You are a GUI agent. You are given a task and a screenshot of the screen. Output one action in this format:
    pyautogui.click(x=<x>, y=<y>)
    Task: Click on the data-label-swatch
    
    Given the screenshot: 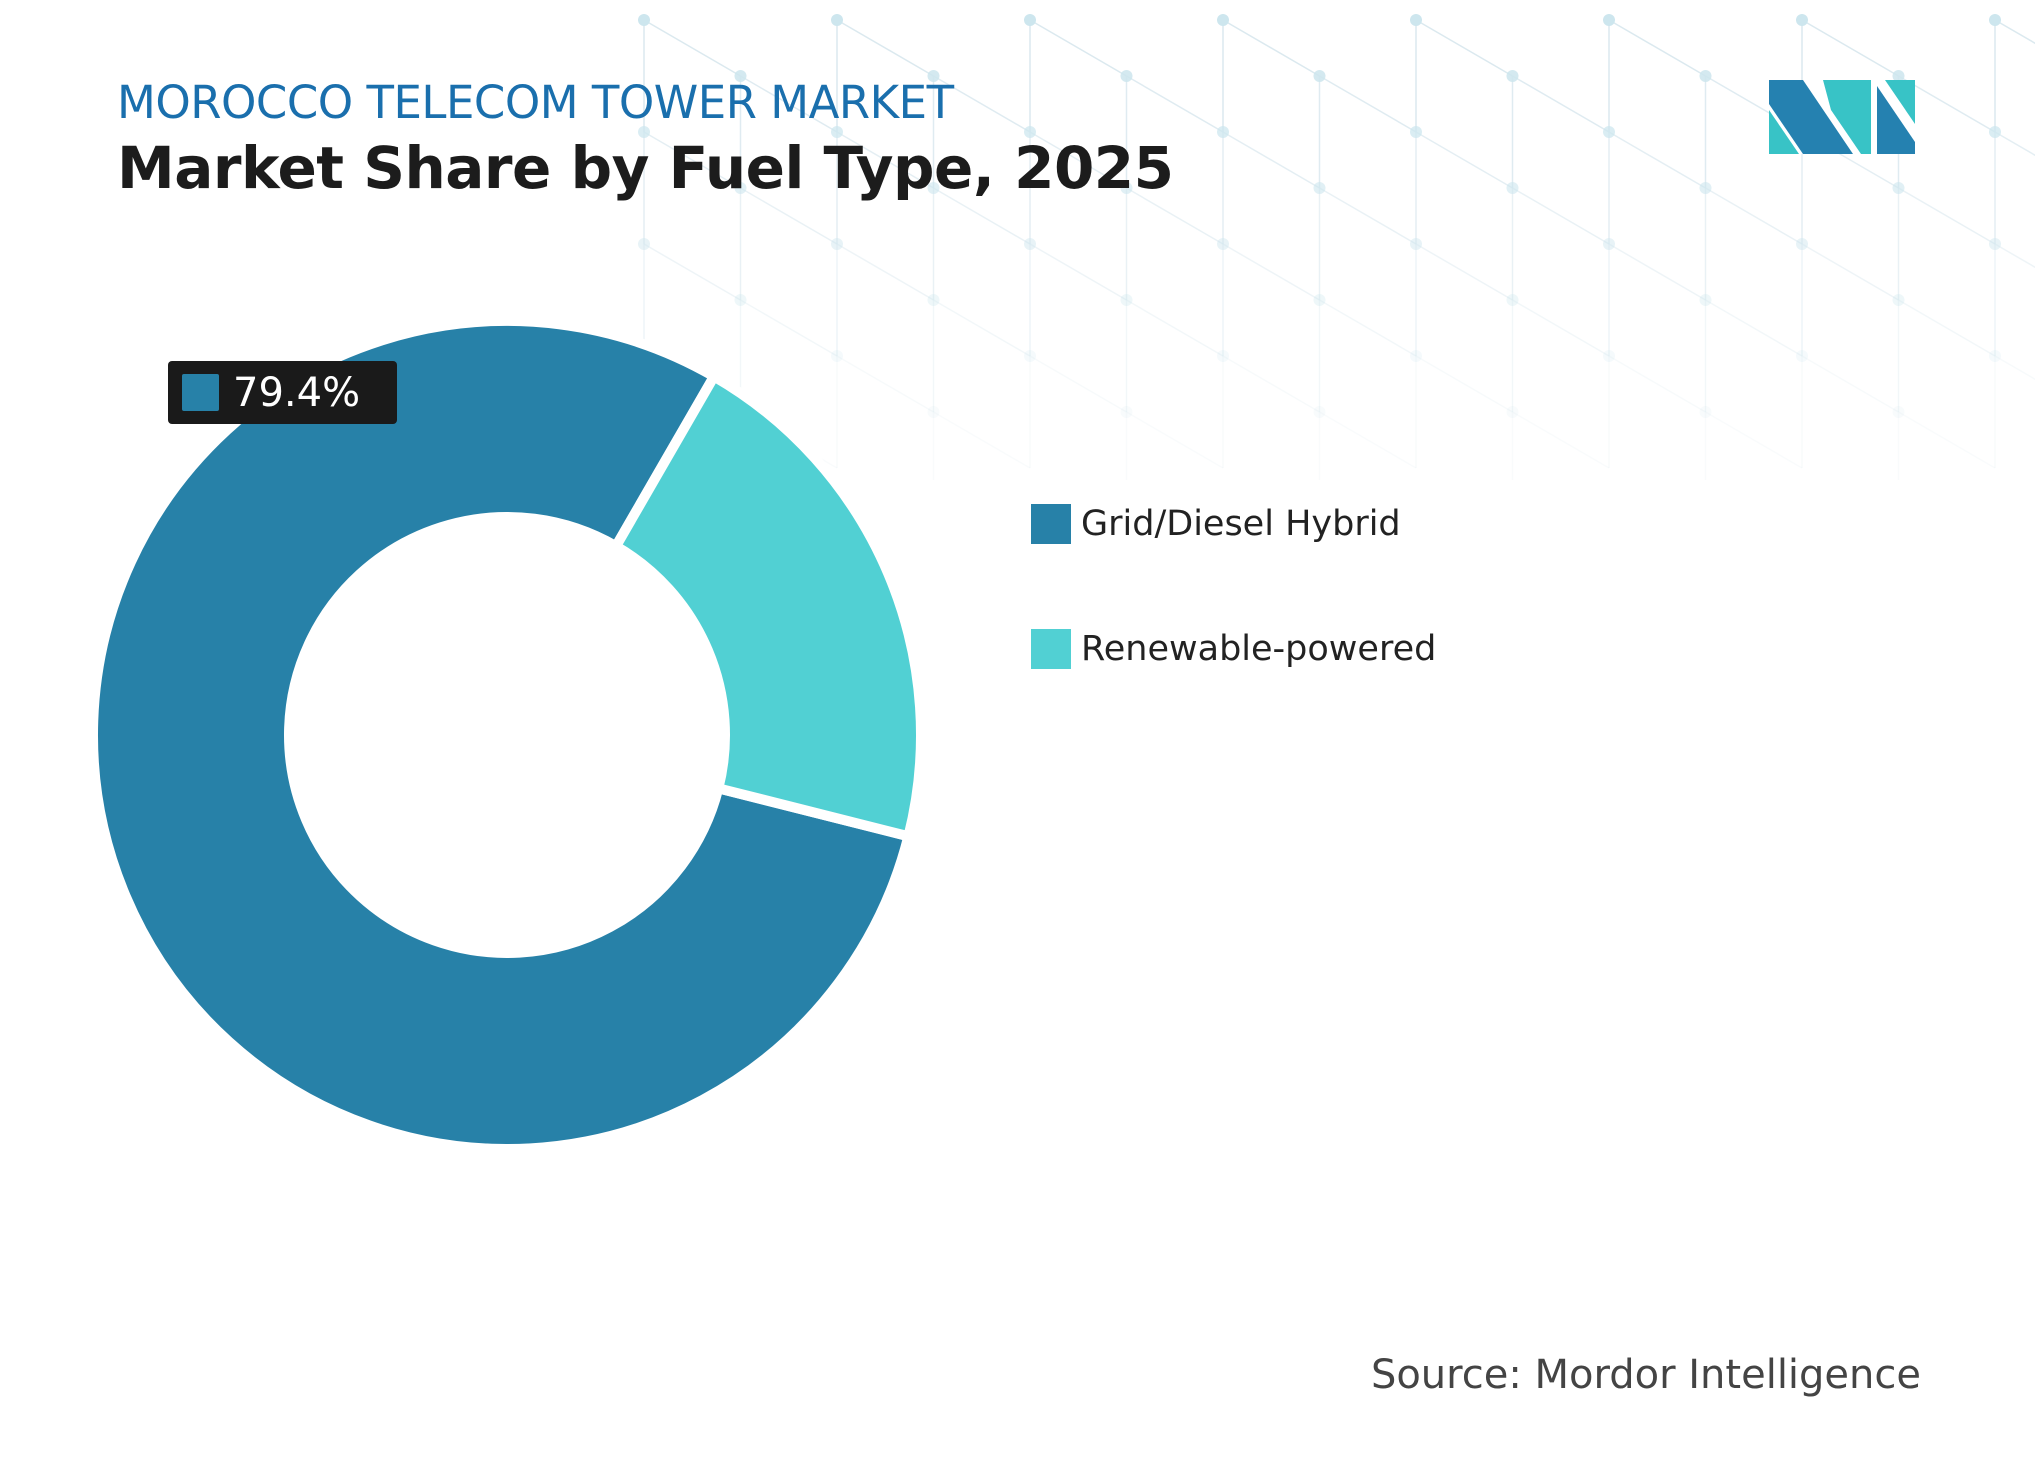 What is the action you would take?
    pyautogui.click(x=200, y=392)
    